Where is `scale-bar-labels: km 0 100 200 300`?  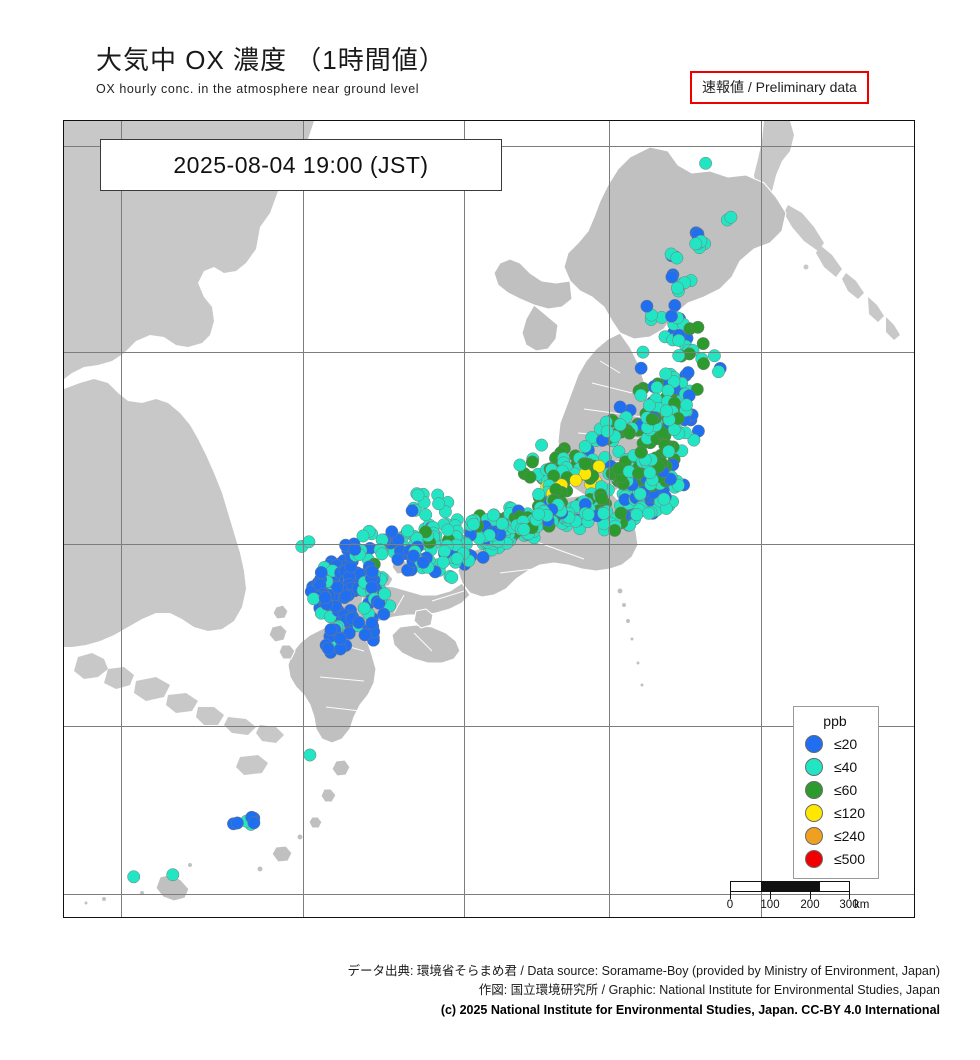 scale-bar-labels: km 0 100 200 300 is located at coordinates (803, 906).